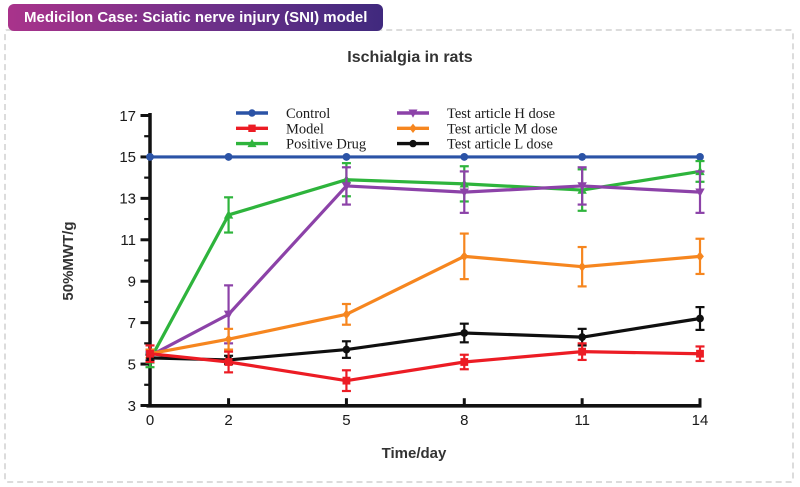 Image resolution: width=800 pixels, height=487 pixels. Describe the element at coordinates (127, 157) in the screenshot. I see `y-tick-label: 15` at that location.